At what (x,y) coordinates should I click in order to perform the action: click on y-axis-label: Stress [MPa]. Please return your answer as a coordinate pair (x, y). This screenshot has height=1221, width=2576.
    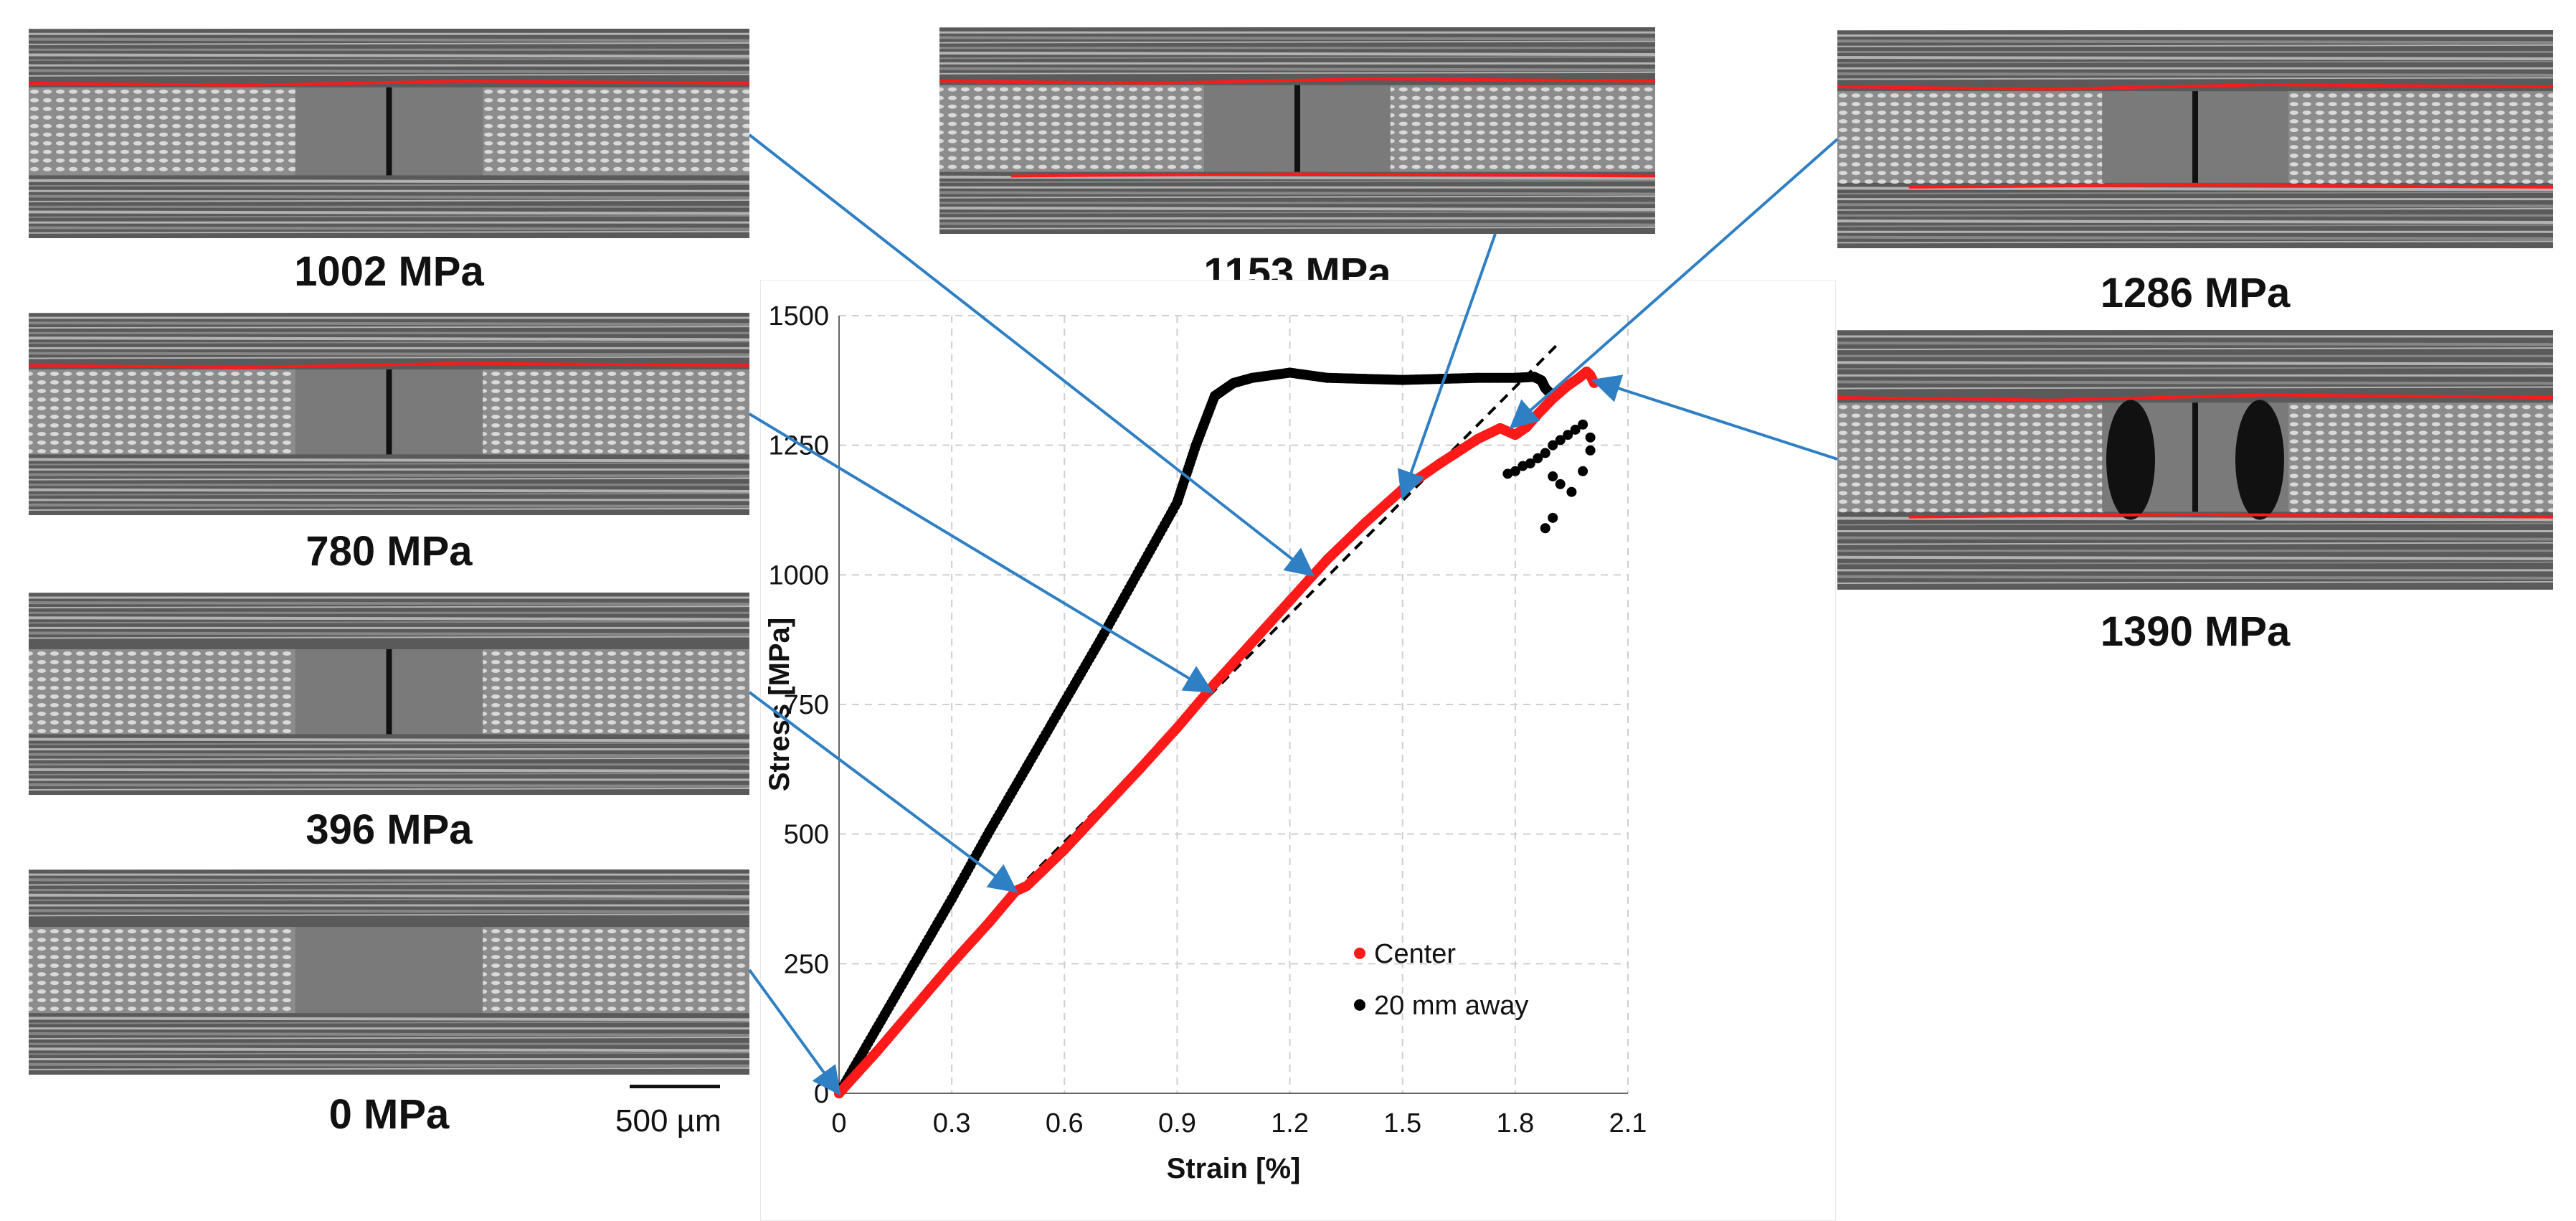
    Looking at the image, I should click on (779, 704).